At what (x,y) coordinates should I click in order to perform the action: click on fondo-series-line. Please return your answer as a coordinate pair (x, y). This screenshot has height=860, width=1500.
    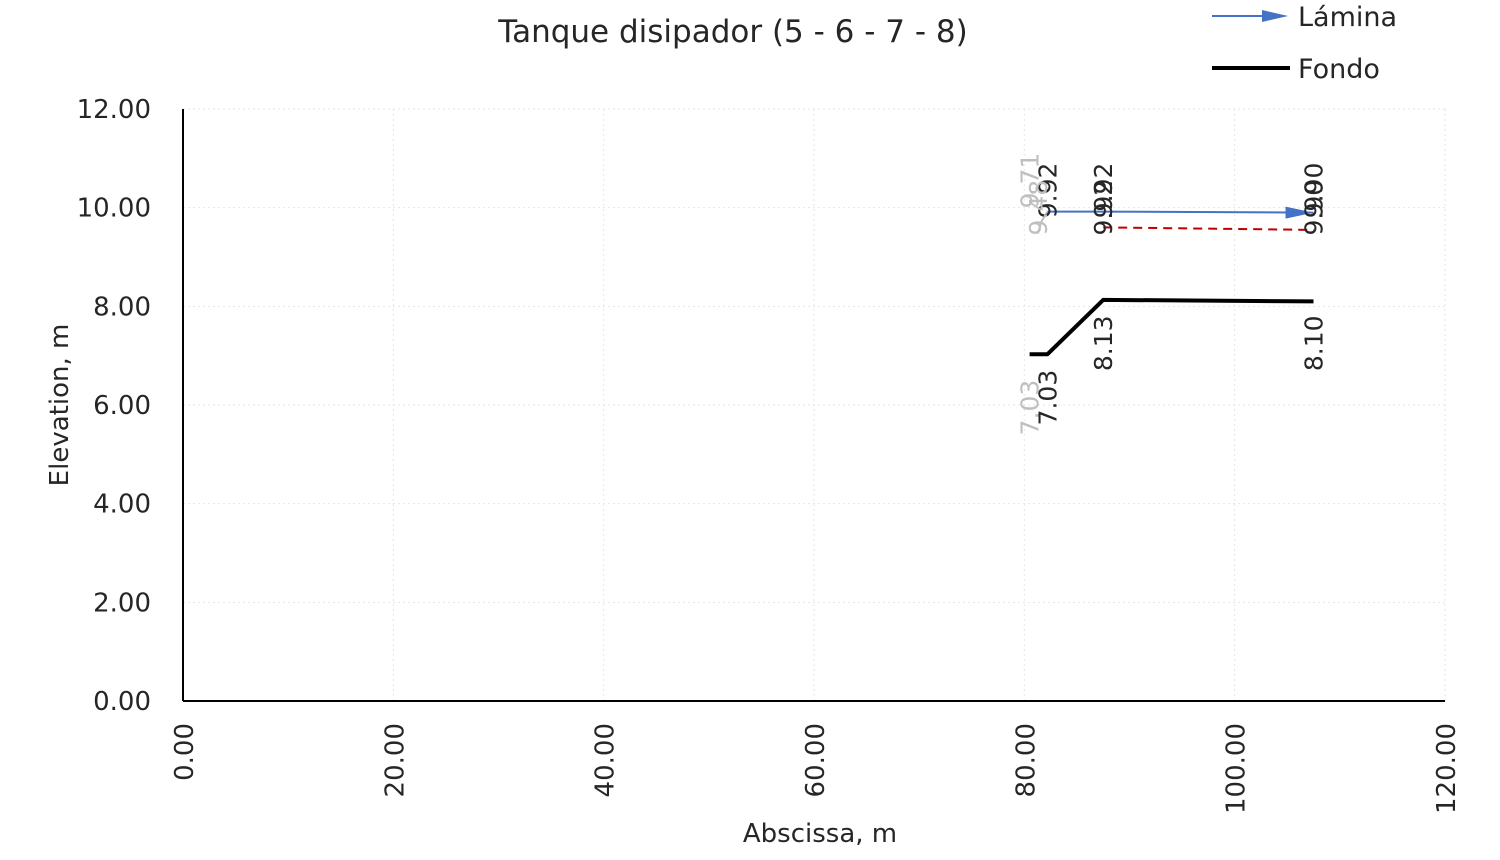
    Looking at the image, I should click on (1171, 327).